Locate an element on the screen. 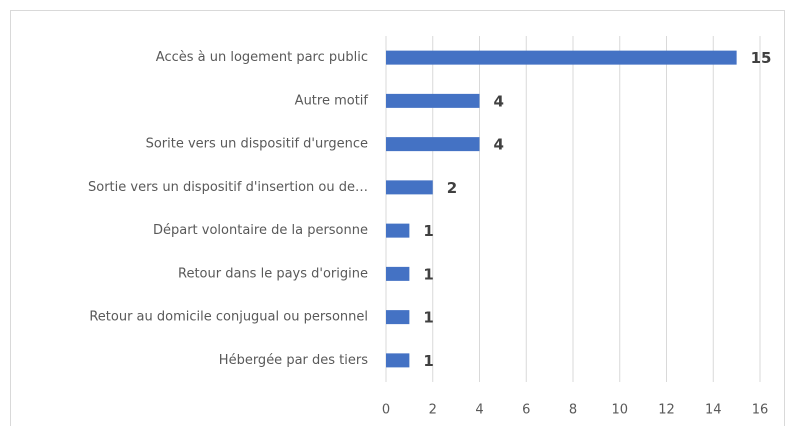  x-tick-label: 8 is located at coordinates (573, 410).